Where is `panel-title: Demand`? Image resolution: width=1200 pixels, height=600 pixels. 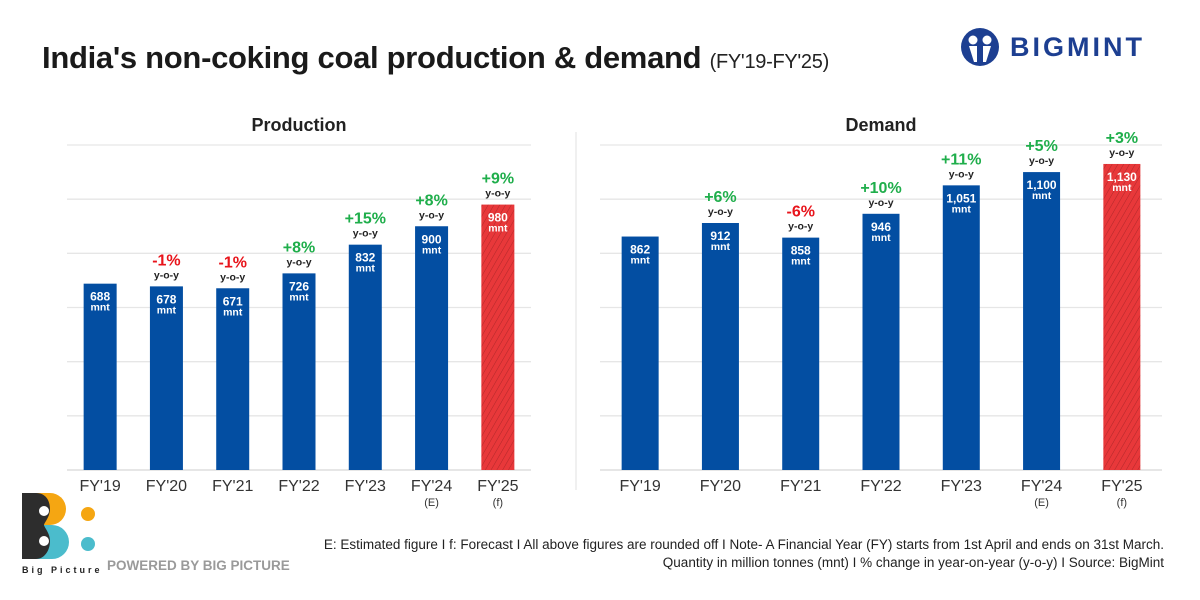
panel-title: Demand is located at coordinates (880, 125).